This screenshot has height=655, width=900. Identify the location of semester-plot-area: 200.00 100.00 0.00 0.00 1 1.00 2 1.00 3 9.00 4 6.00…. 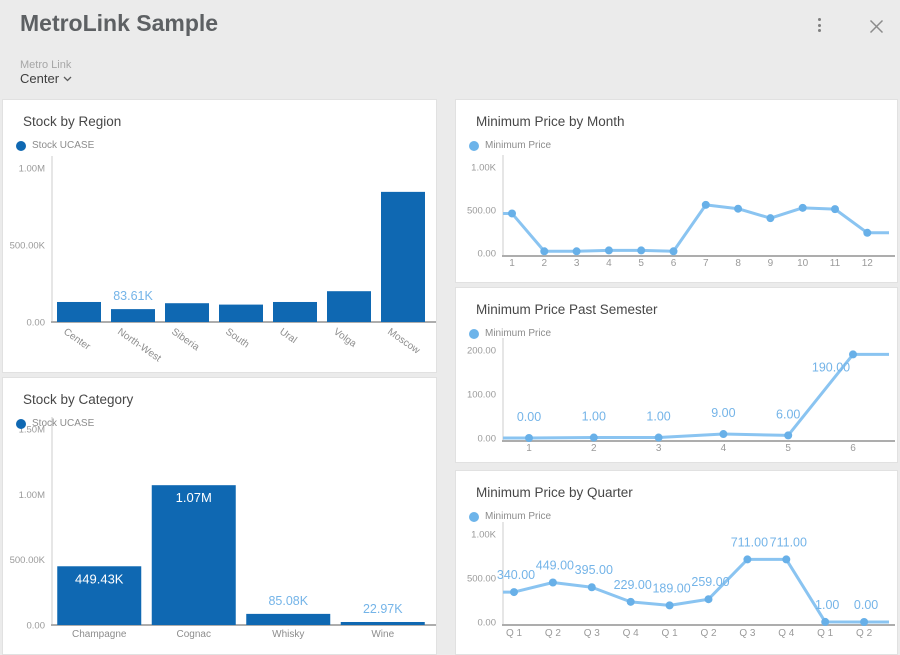
(677, 376).